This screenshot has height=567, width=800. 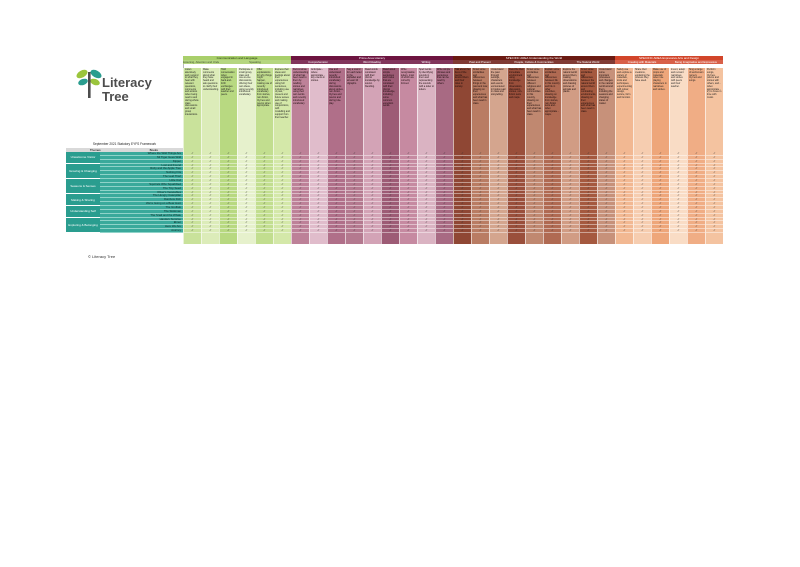 I want to click on area-header: Communication and Language, so click(x=237, y=58).